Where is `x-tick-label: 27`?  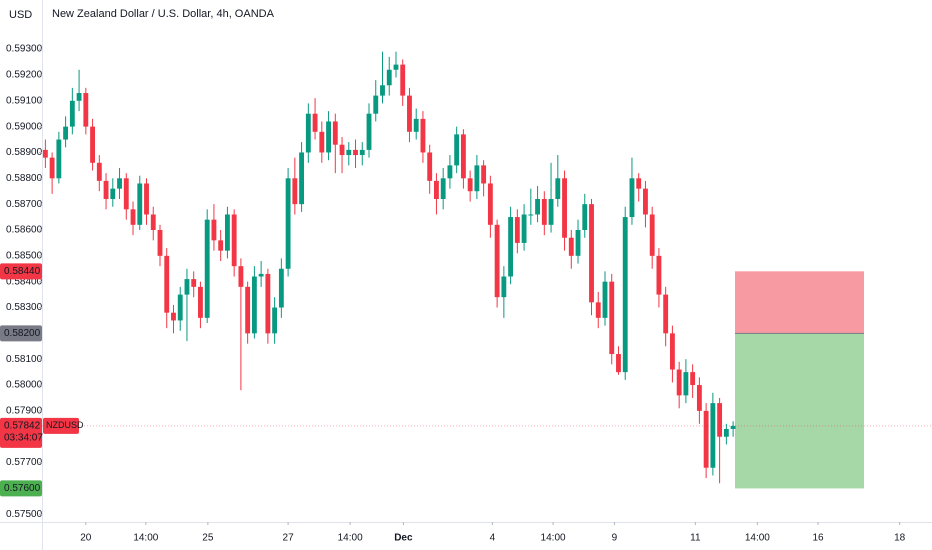
x-tick-label: 27 is located at coordinates (289, 538).